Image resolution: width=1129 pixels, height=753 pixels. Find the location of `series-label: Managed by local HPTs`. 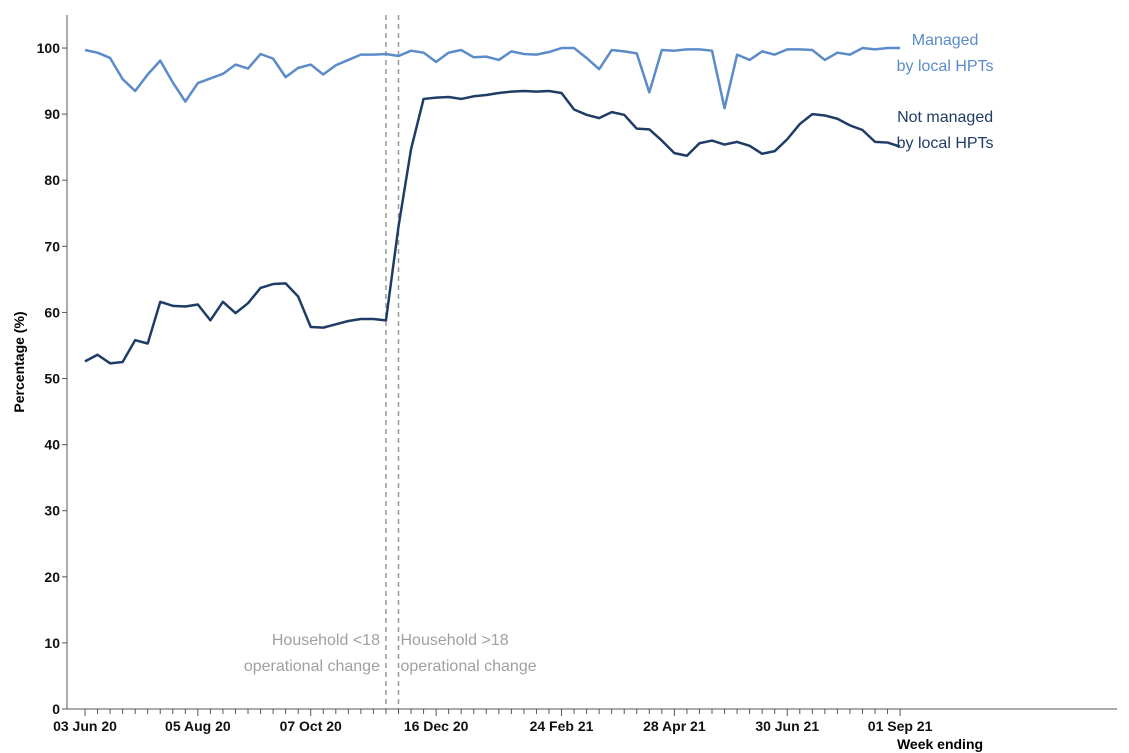

series-label: Managed by local HPTs is located at coordinates (945, 54).